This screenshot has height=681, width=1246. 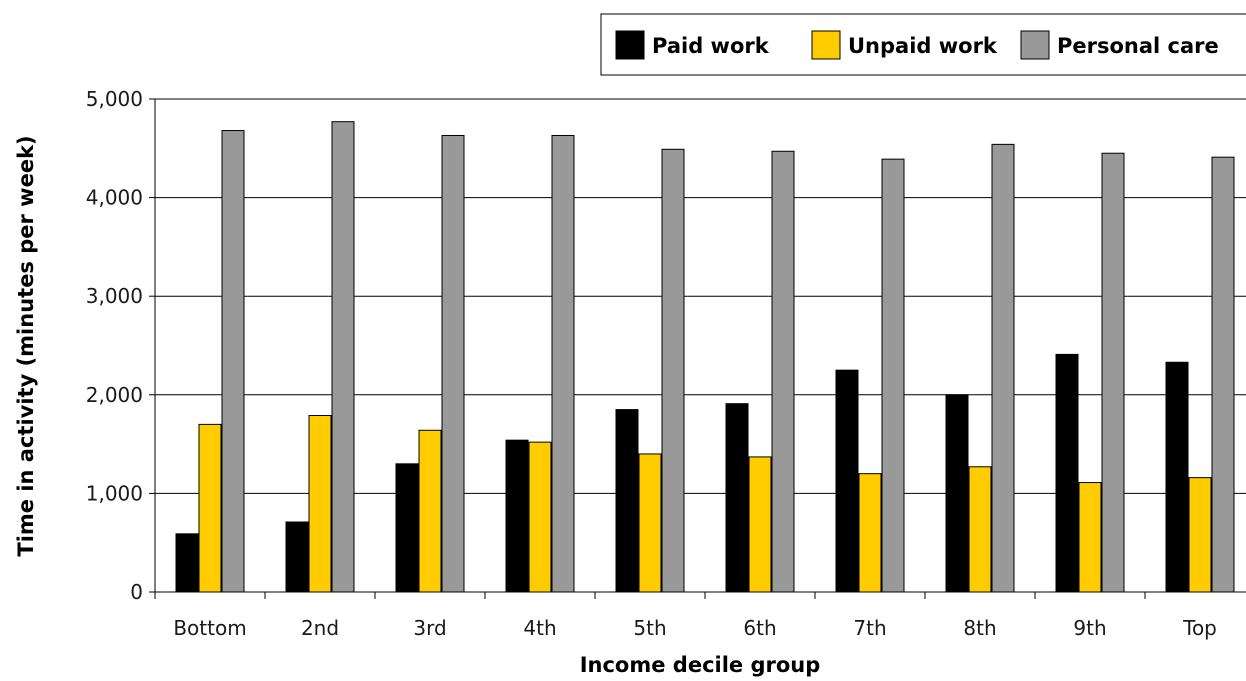 What do you see at coordinates (539, 628) in the screenshot?
I see `x-tick-label: 4th` at bounding box center [539, 628].